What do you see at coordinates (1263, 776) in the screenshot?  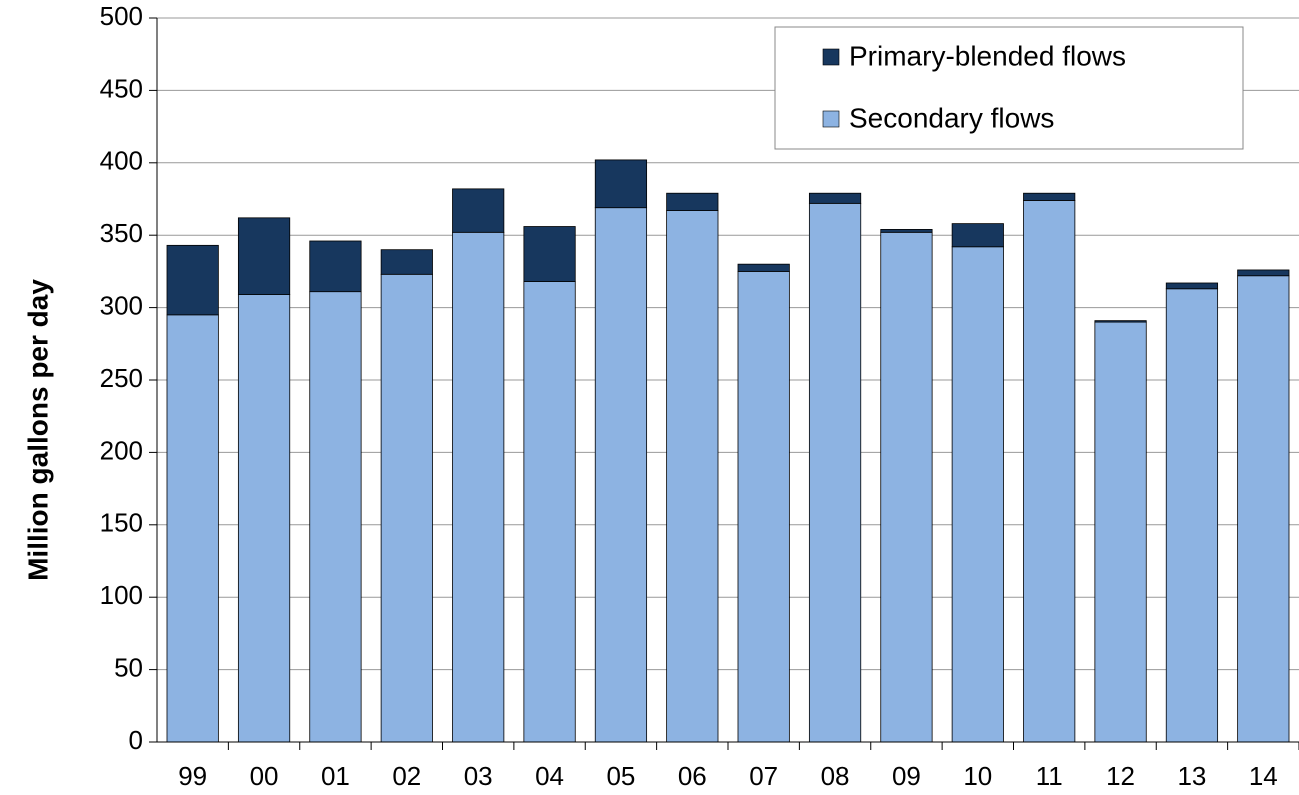 I see `x-tick-label: 14` at bounding box center [1263, 776].